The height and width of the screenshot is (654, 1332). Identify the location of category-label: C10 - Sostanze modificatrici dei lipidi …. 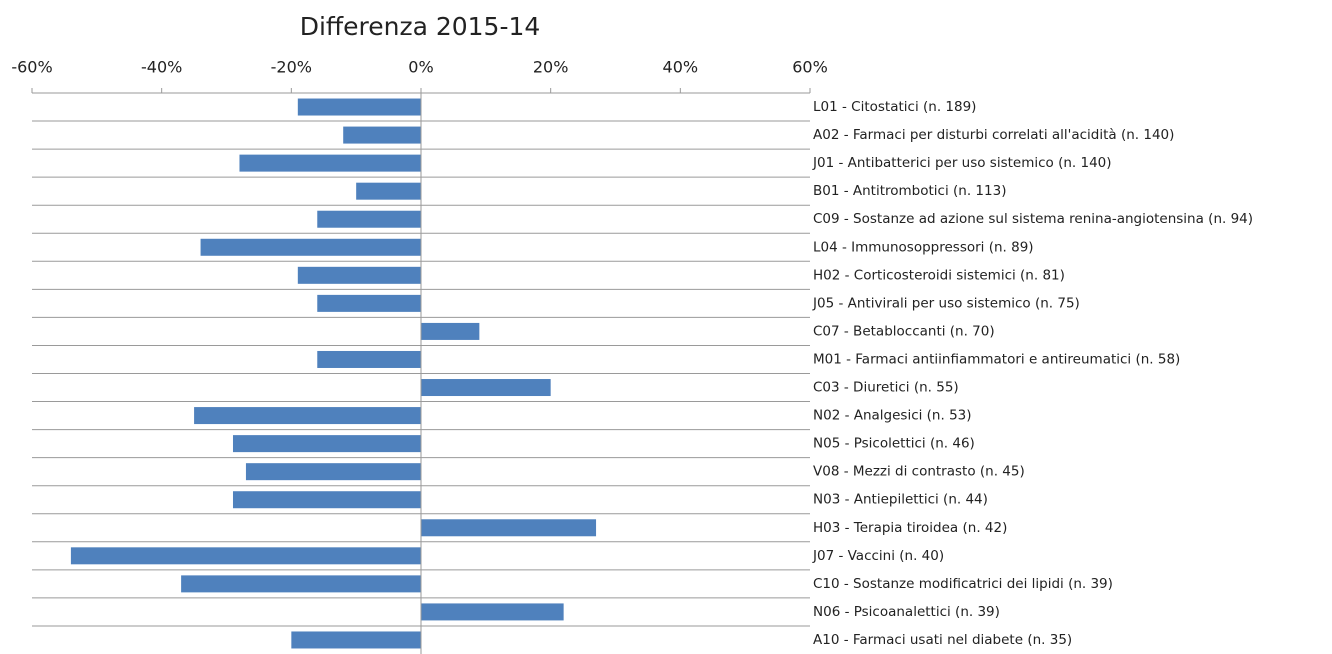
(963, 584).